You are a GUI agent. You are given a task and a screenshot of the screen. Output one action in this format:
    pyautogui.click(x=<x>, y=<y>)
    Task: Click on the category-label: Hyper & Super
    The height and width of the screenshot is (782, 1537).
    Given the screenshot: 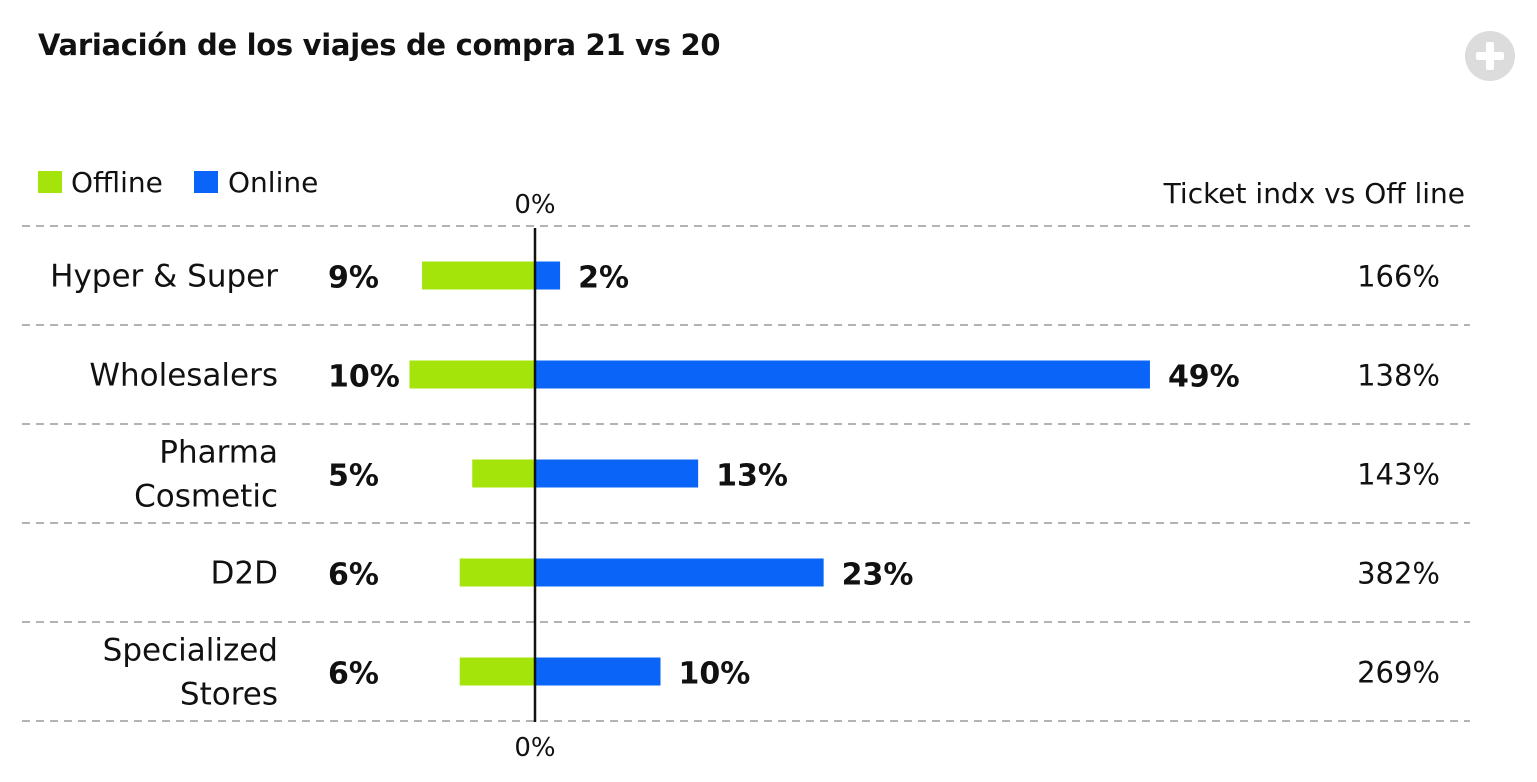 What is the action you would take?
    pyautogui.click(x=164, y=277)
    